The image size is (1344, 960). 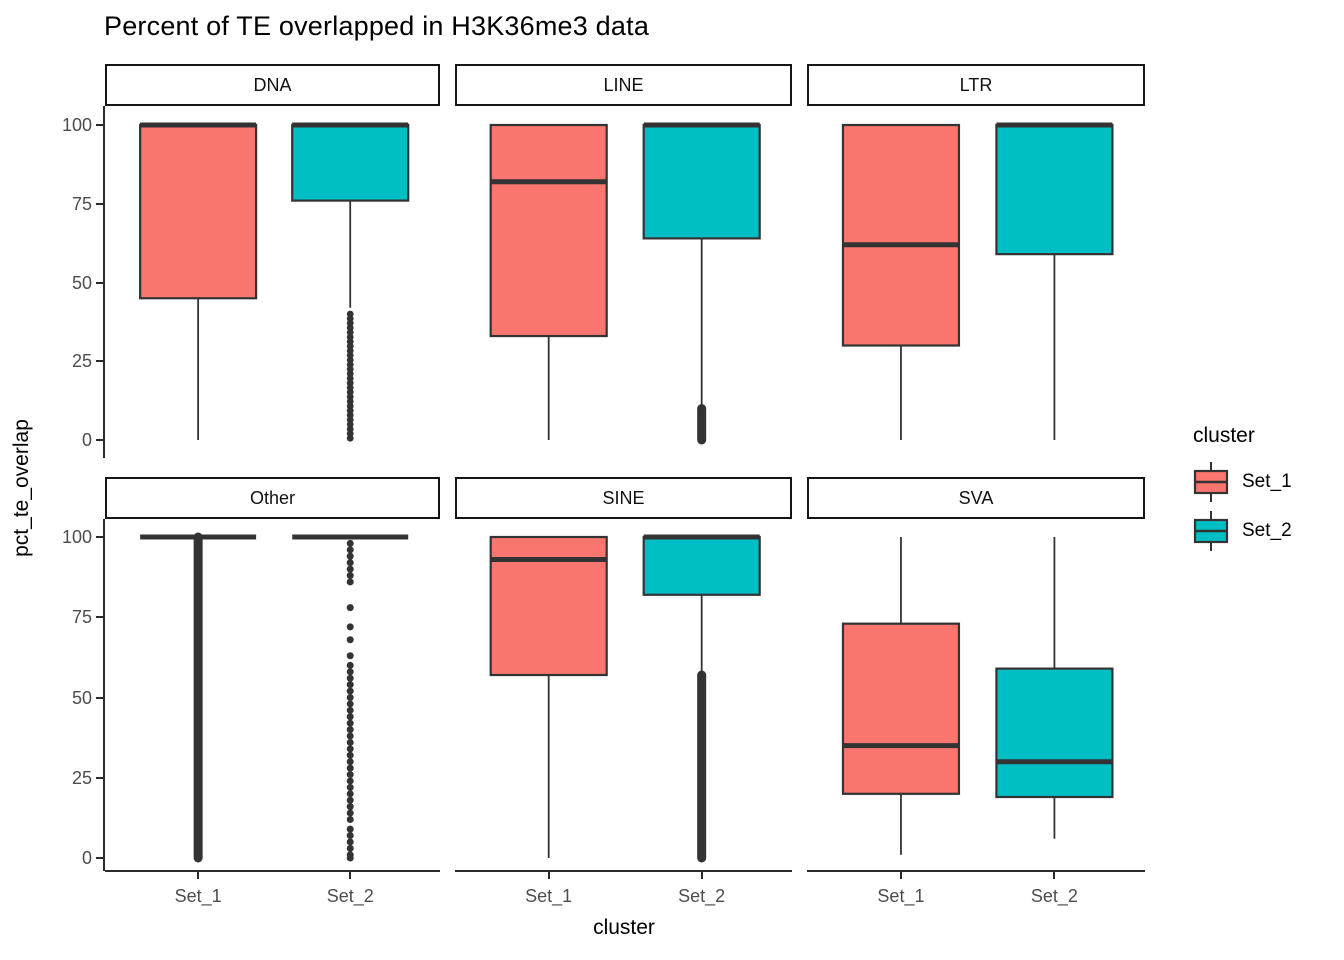 What do you see at coordinates (977, 281) in the screenshot?
I see `facet-panel-ltr` at bounding box center [977, 281].